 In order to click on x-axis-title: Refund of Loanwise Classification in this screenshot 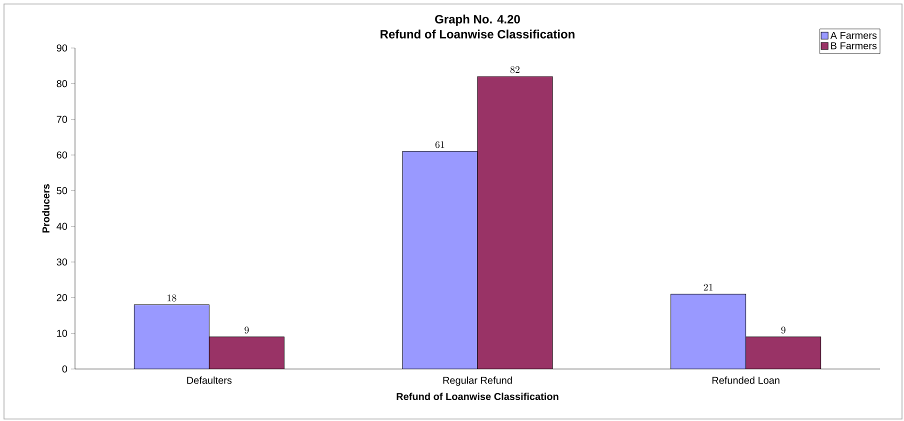, I will do `click(477, 396)`.